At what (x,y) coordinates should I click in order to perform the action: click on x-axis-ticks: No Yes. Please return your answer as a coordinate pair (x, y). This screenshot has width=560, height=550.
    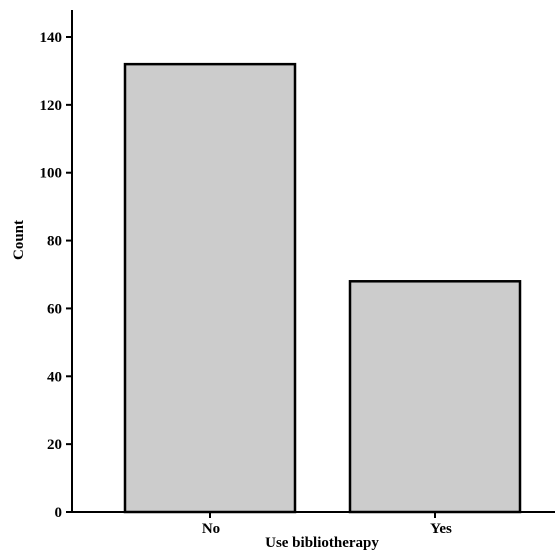
    Looking at the image, I should click on (327, 524).